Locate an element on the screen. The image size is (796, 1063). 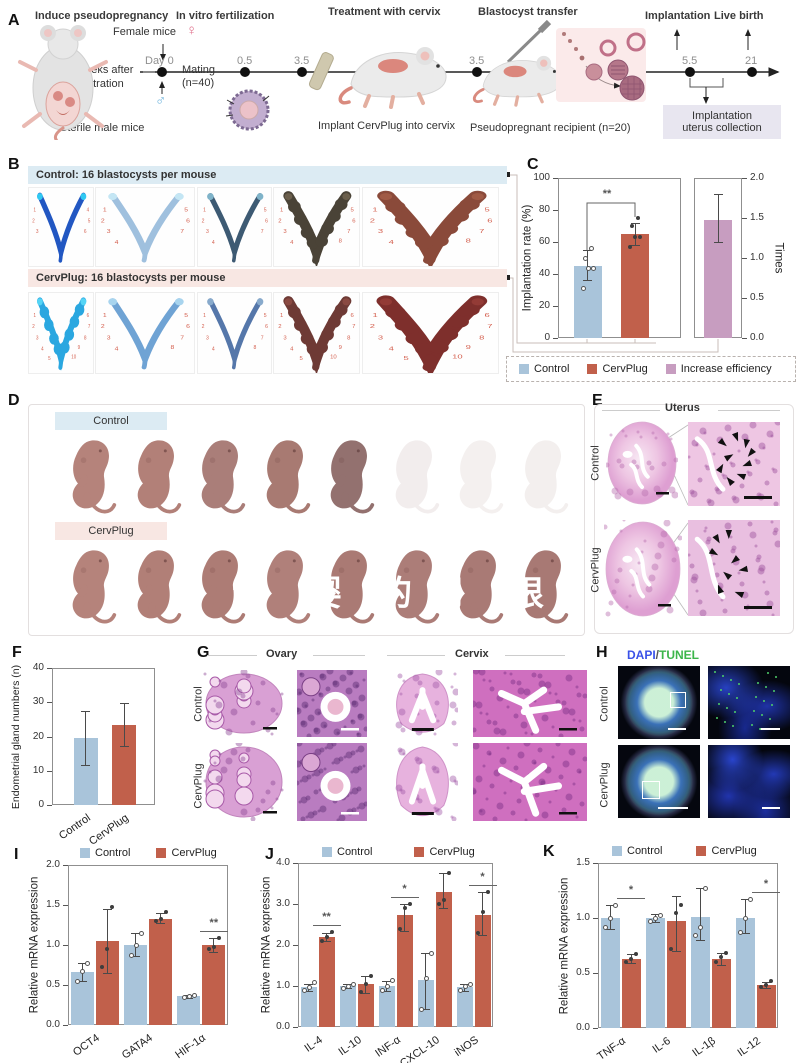
mrna-m1-chart: 0.0 0.5 1.0 1.5 * TNF-α IL-6 IL-1β * IL-12 is located at coordinates (678, 960).